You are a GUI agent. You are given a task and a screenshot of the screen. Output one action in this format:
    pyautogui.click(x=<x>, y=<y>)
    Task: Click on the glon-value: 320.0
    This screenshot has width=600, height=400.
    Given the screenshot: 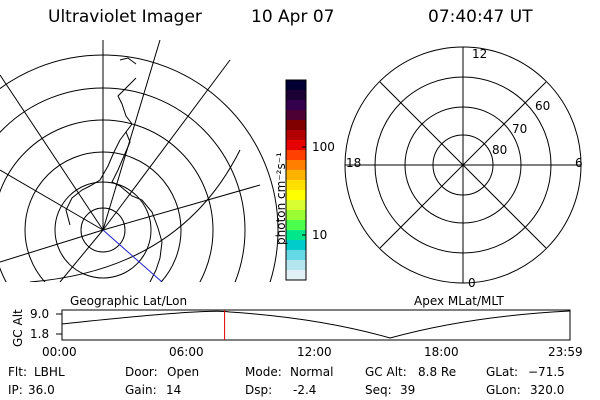 What is the action you would take?
    pyautogui.click(x=547, y=390)
    